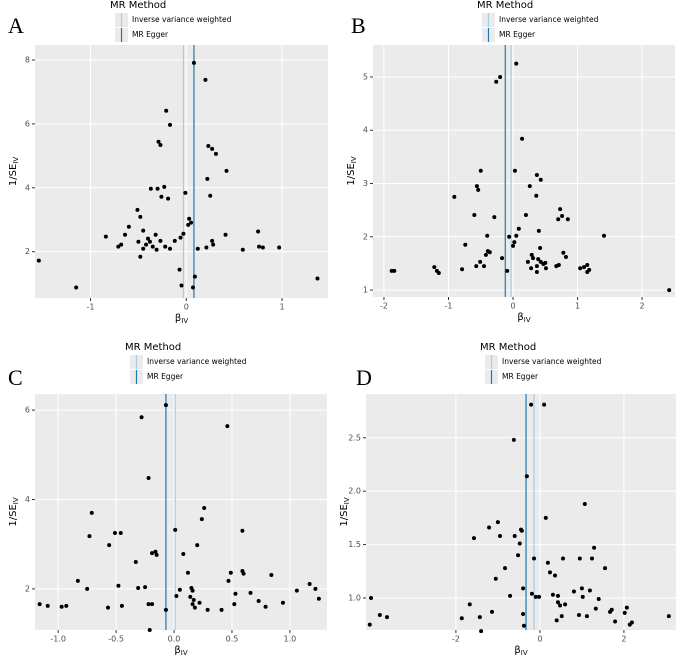  I want to click on x-tick-label: -1, so click(91, 307).